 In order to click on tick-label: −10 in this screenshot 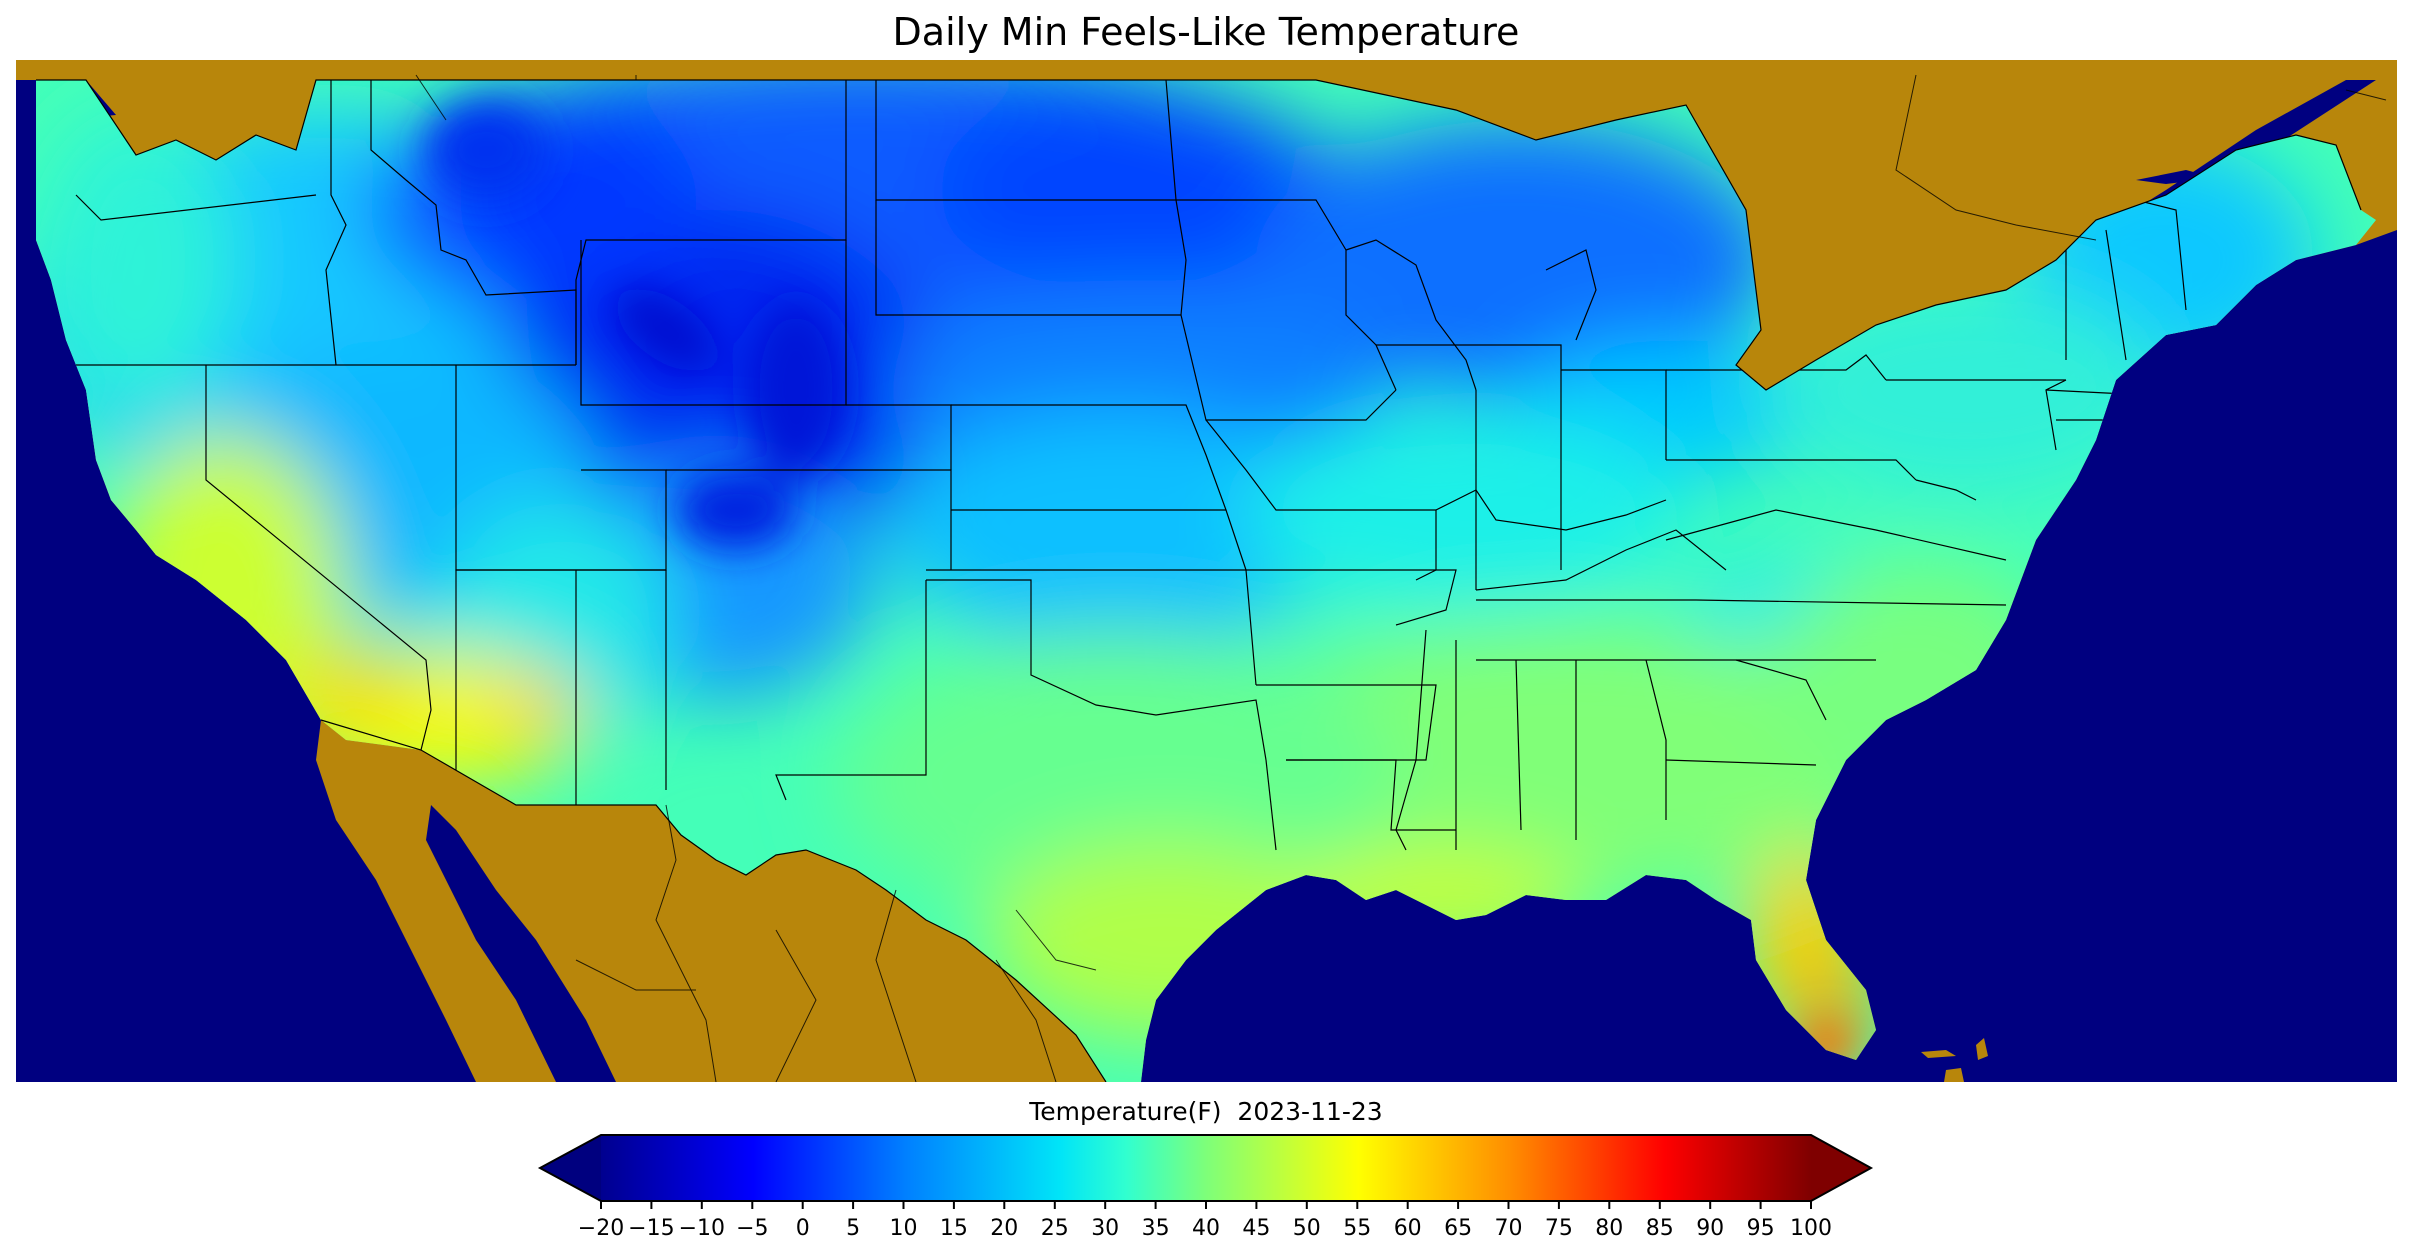, I will do `click(702, 1228)`.